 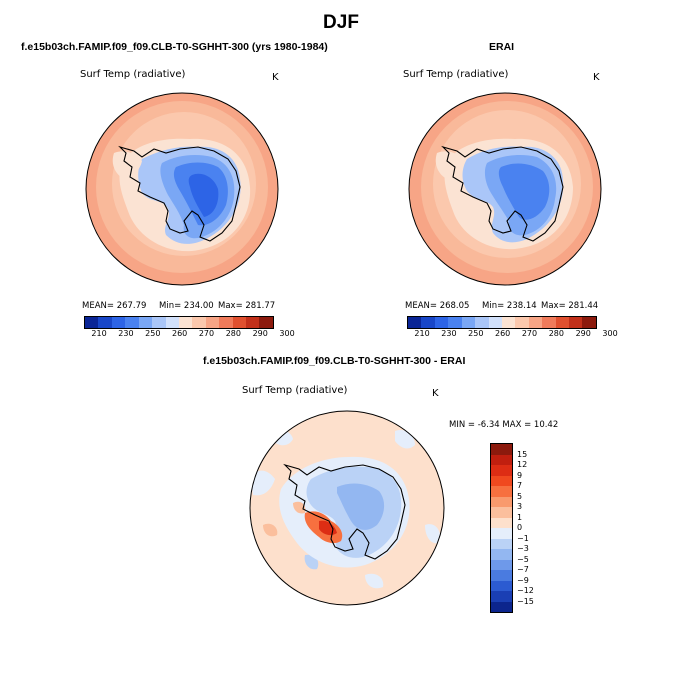 I want to click on colorbar-tick-label: −9, so click(x=523, y=580).